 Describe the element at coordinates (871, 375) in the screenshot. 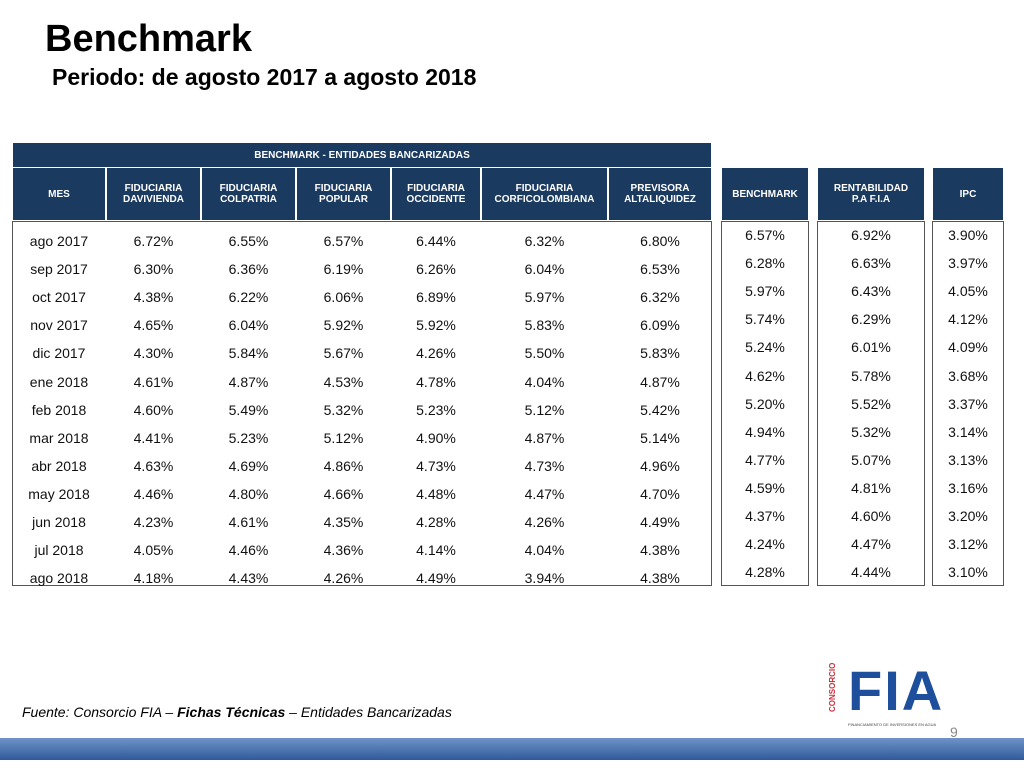

I see `cell: 5.78%` at that location.